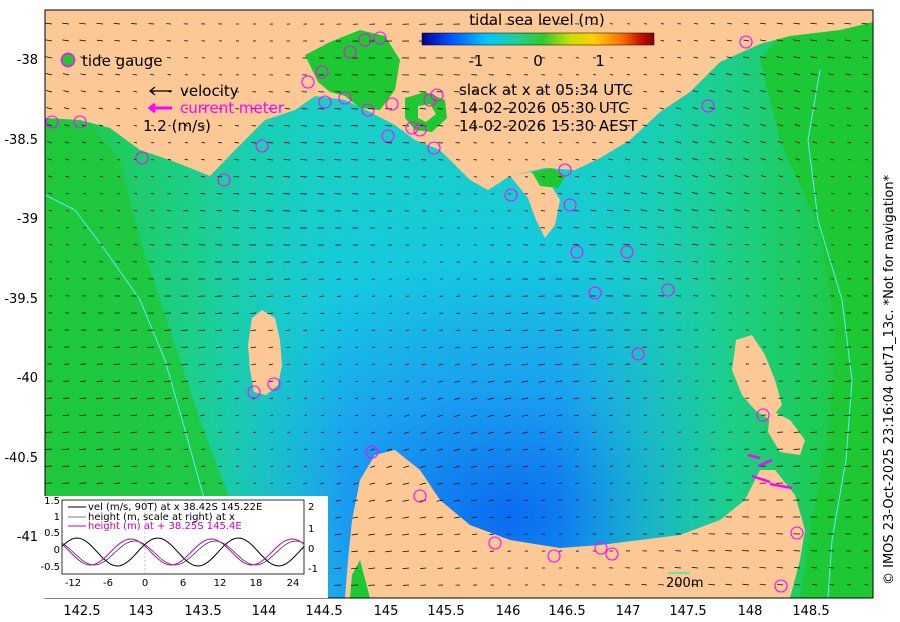  What do you see at coordinates (108, 583) in the screenshot?
I see `inset-x-tick: -6` at bounding box center [108, 583].